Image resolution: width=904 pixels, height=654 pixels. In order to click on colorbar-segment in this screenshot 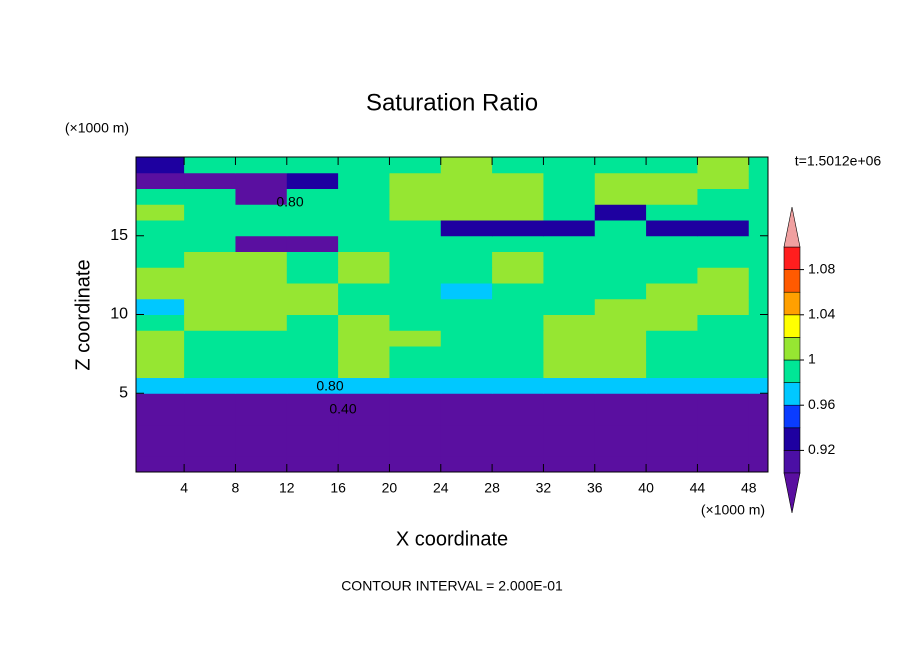, I will do `click(792, 462)`.